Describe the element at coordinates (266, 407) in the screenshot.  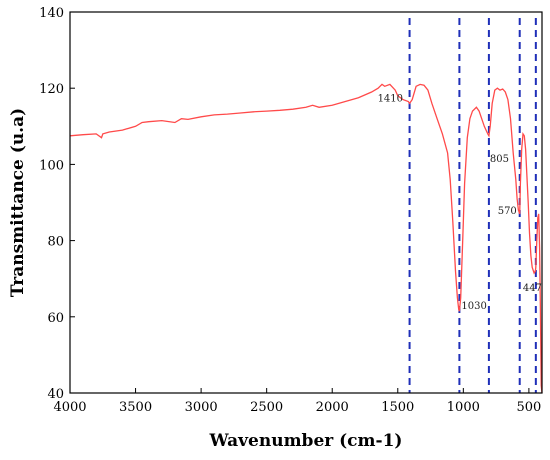
I see `x-tick-label: 2500` at that location.